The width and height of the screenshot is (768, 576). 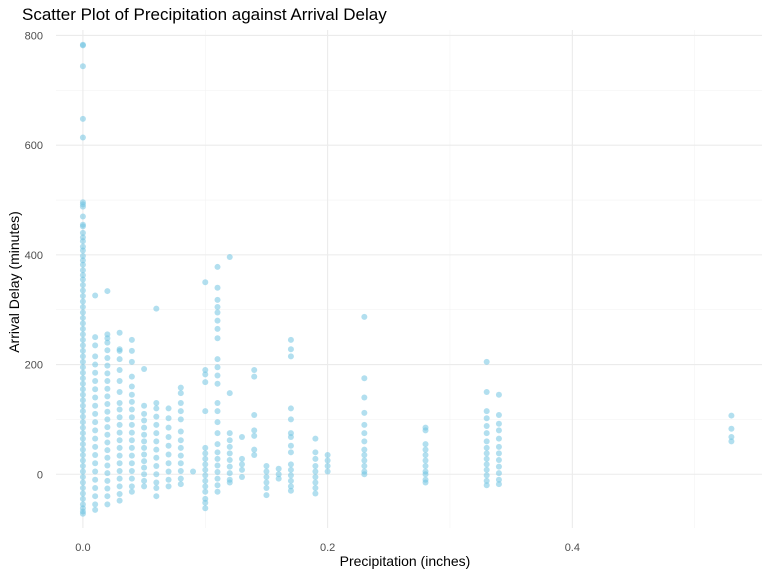 I want to click on x-axis-title: Precipitation (inches), so click(x=405, y=561).